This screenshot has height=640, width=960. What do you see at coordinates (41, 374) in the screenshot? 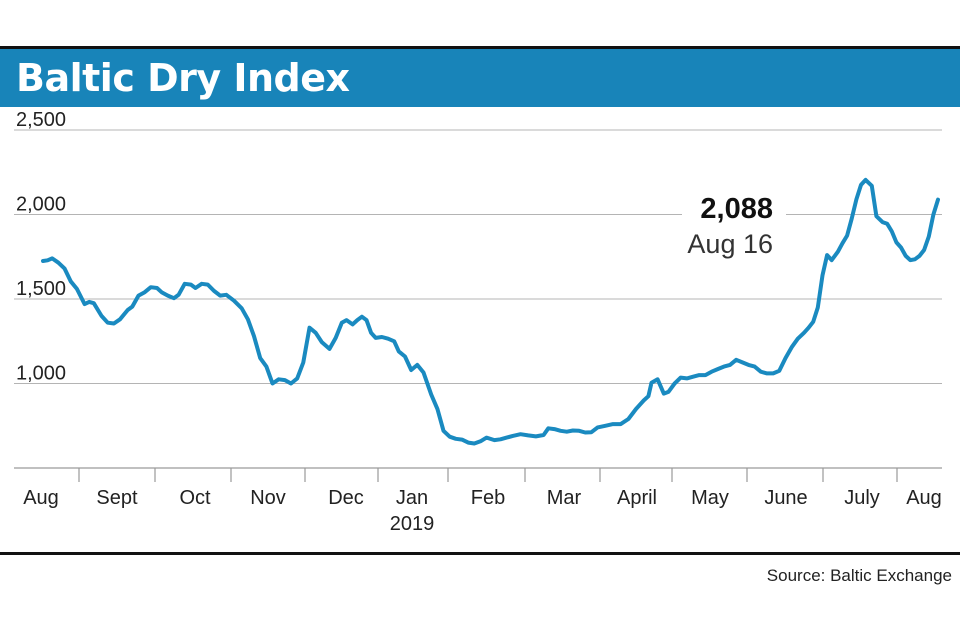
I see `y-tick-label: 1,000` at bounding box center [41, 374].